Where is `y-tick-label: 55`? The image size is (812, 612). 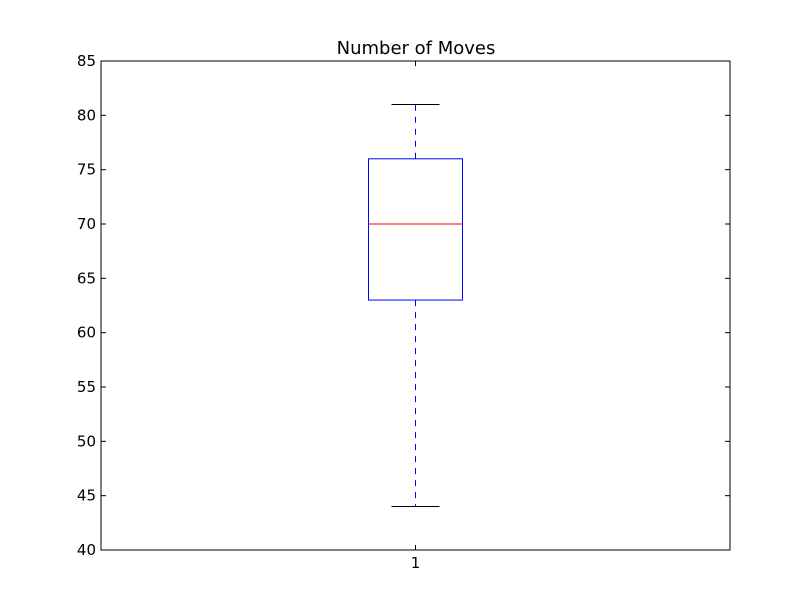 y-tick-label: 55 is located at coordinates (86, 387).